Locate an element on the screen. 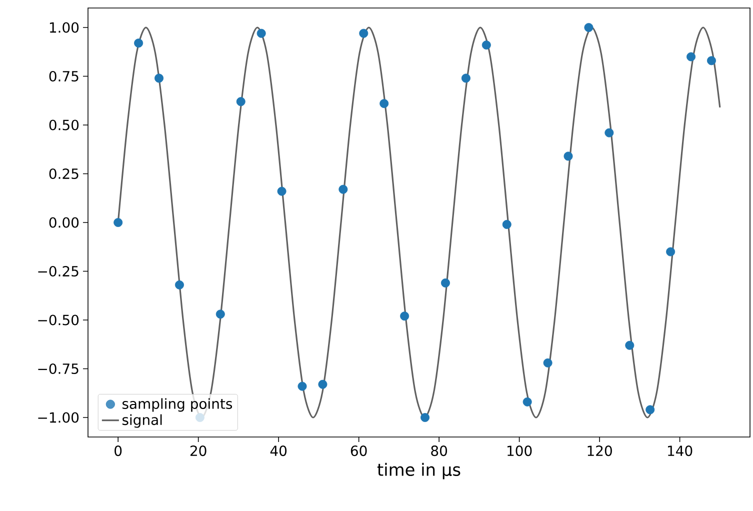 The width and height of the screenshot is (753, 511). y-tick-label: −0.25 is located at coordinates (58, 271).